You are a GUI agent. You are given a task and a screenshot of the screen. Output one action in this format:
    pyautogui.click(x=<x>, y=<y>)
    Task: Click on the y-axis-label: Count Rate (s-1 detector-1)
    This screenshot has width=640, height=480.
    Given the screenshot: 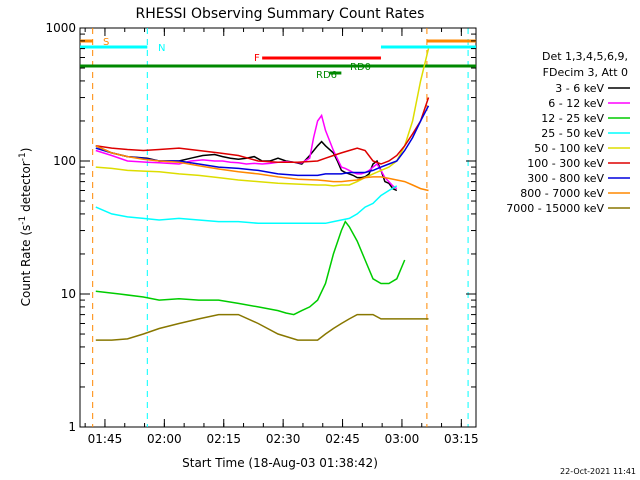 What is the action you would take?
    pyautogui.click(x=25, y=227)
    